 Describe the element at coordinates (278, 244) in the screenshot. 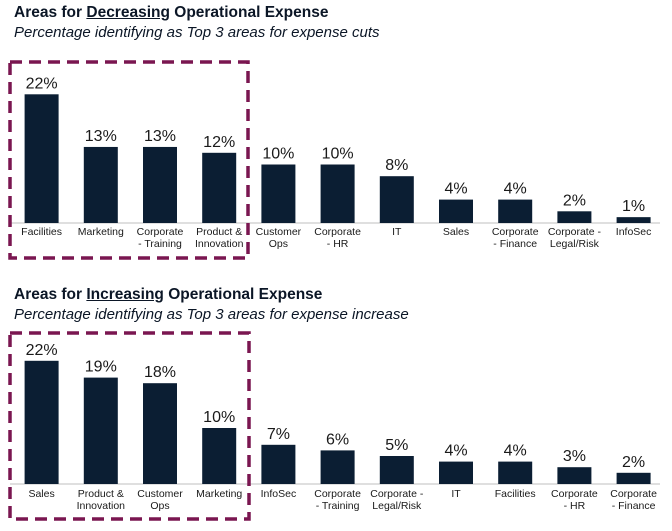

I see `chart1-category-label: Ops` at that location.